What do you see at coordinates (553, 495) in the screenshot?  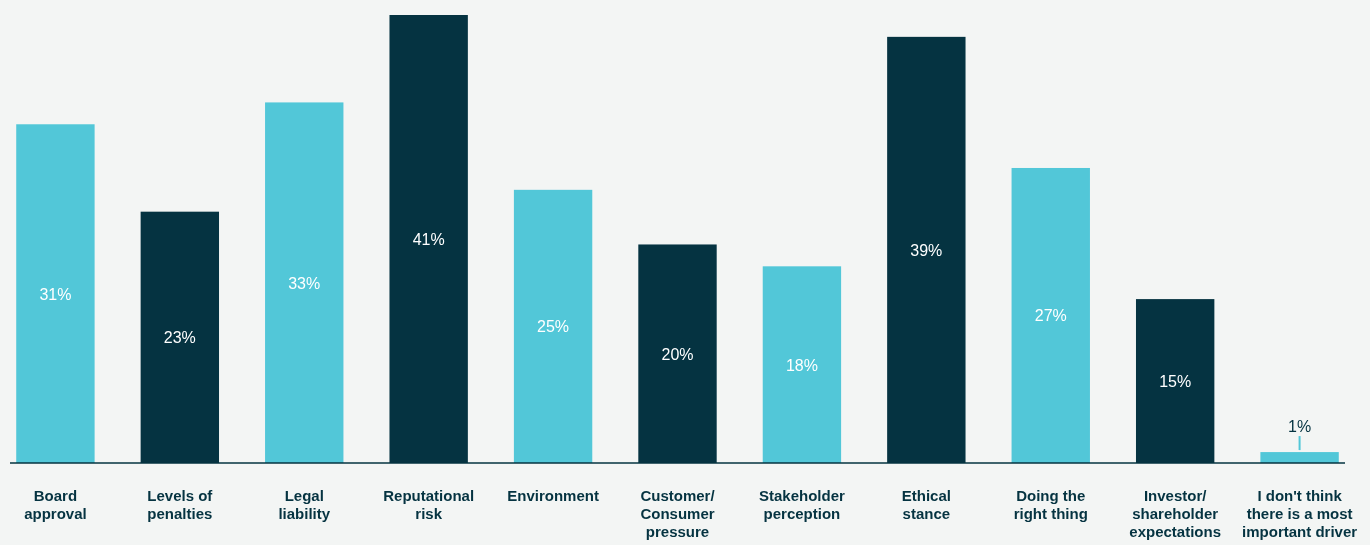 I see `x-tick-label: Environment` at bounding box center [553, 495].